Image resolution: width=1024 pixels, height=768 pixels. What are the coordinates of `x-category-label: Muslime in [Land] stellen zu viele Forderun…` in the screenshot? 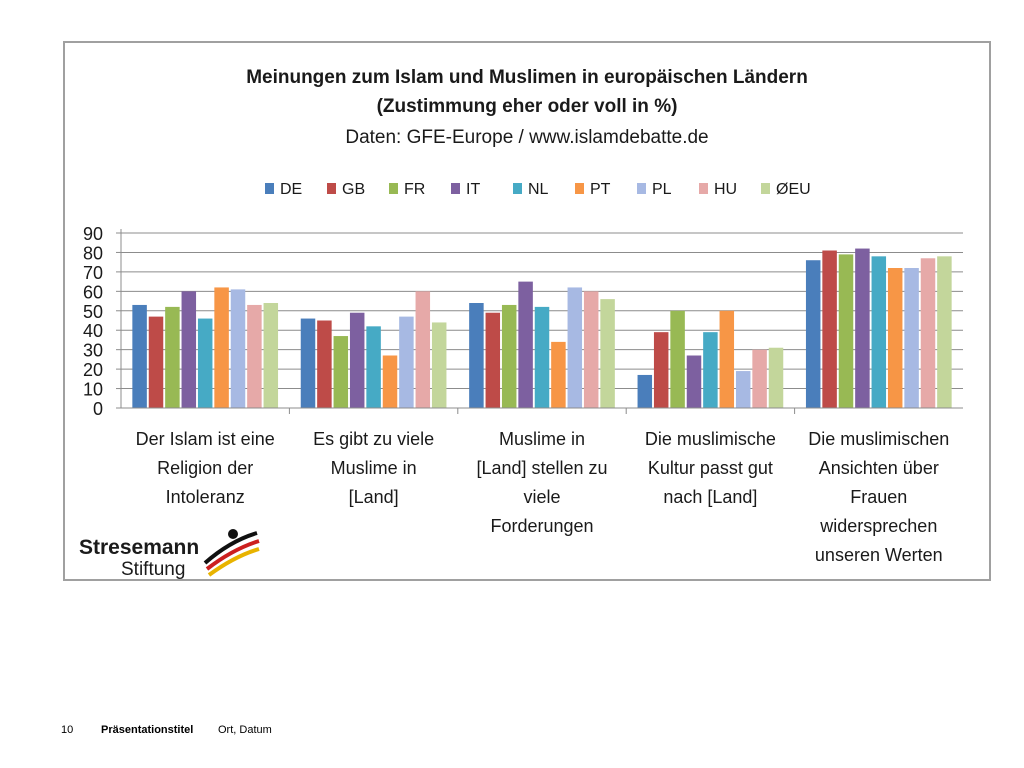 It's located at (541, 482).